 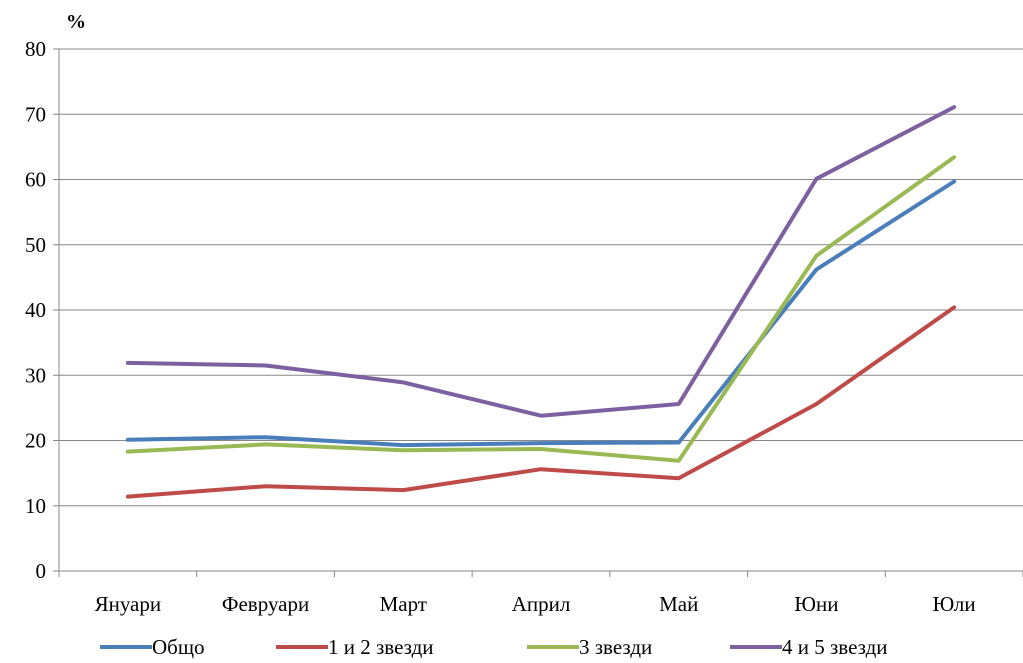 I want to click on x-tick-label: Май, so click(x=678, y=604).